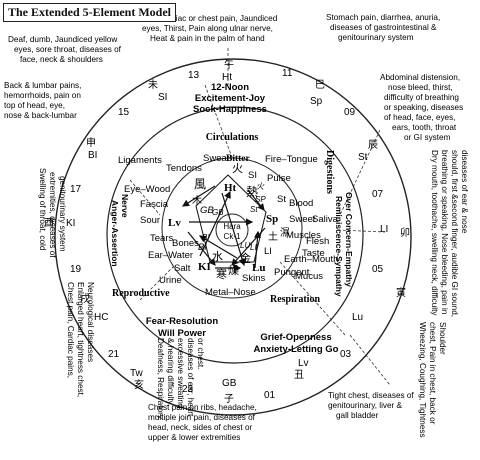 This screenshot has height=460, width=480. What do you see at coordinates (174, 223) in the screenshot?
I see `svg-text: Lv` at bounding box center [174, 223].